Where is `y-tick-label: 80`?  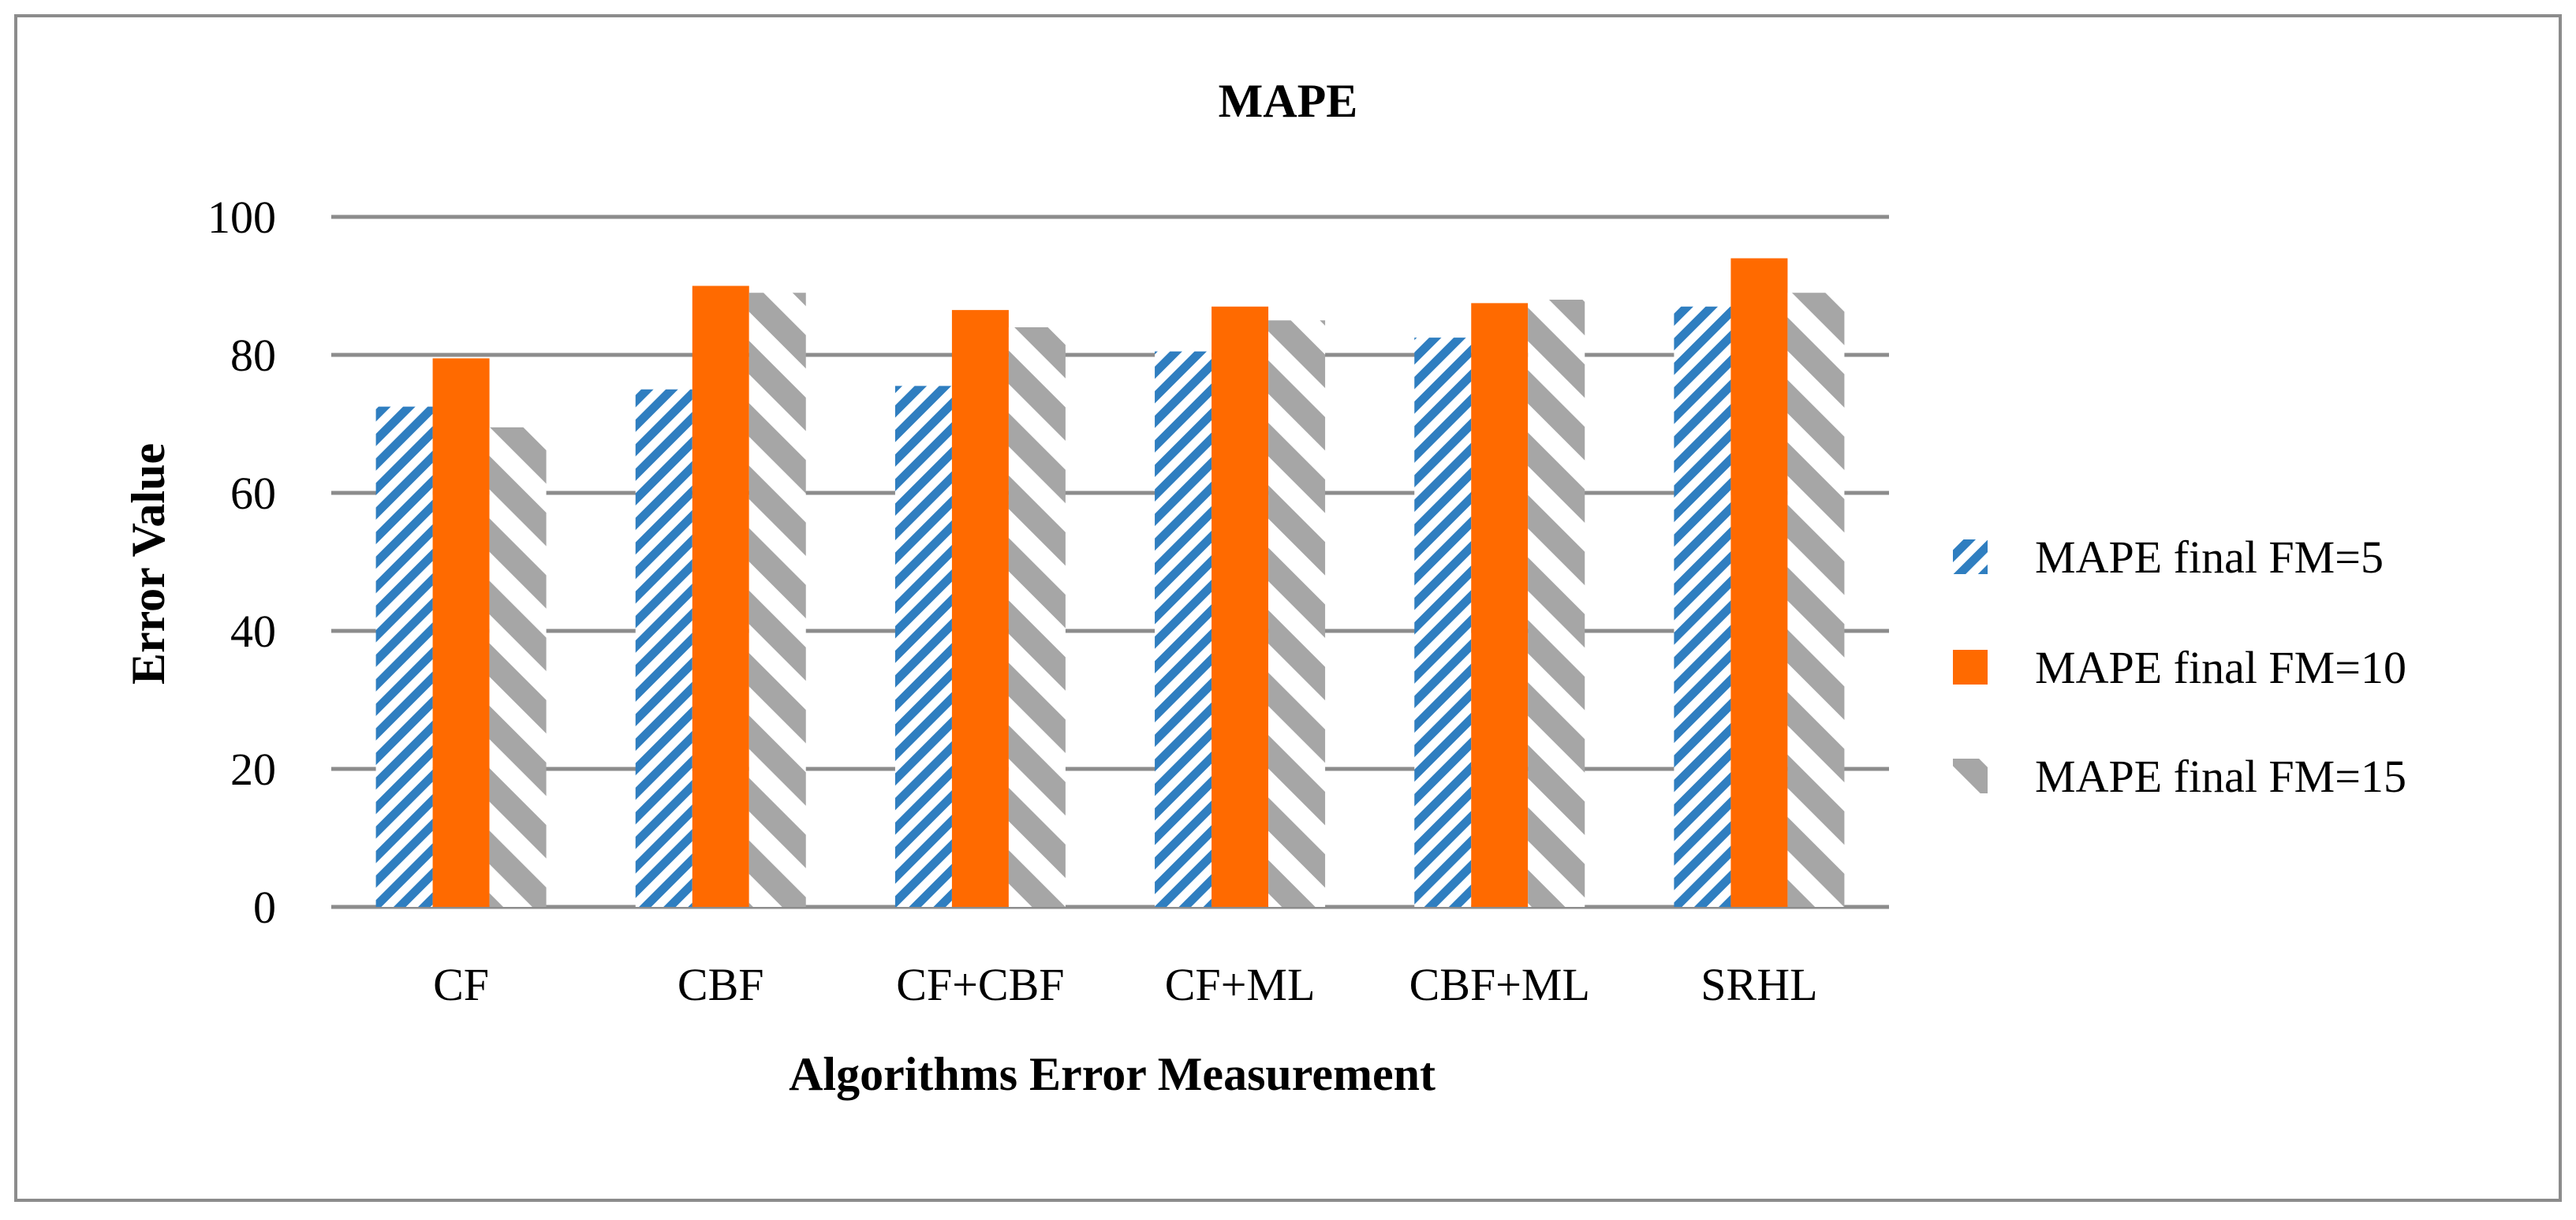 y-tick-label: 80 is located at coordinates (253, 355).